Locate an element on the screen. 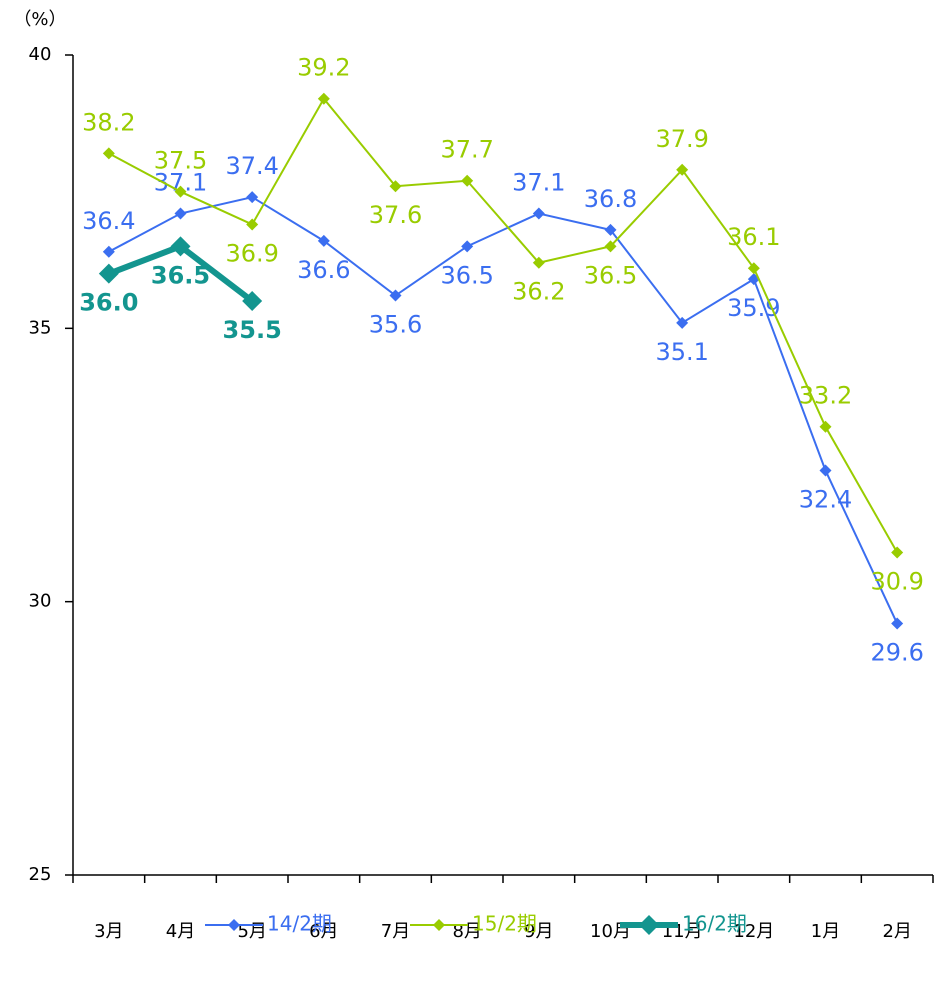  x-tick-label: 4月 is located at coordinates (180, 931).